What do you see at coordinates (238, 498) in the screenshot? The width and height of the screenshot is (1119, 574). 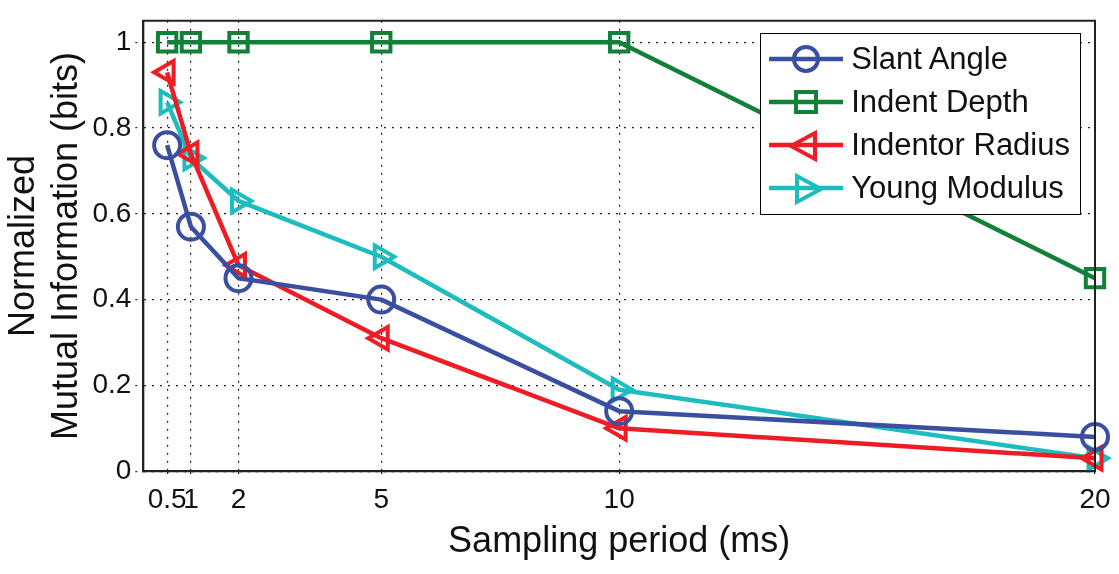 I see `x-tick-label: 2` at bounding box center [238, 498].